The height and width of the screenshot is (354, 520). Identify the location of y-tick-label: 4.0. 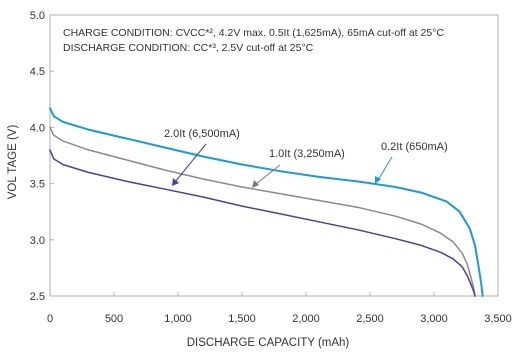
(37, 128).